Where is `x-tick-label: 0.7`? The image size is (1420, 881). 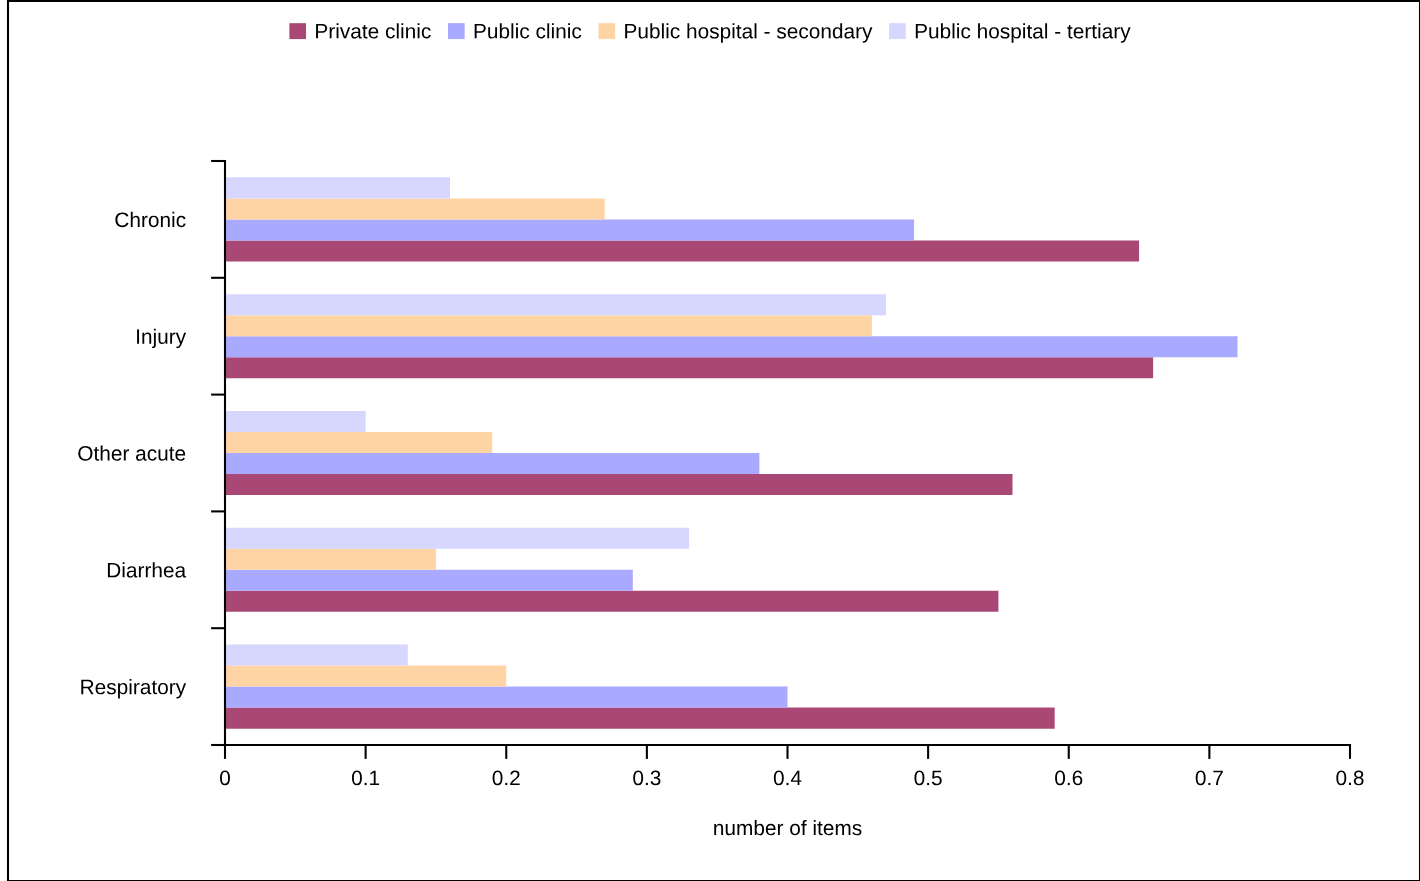
x-tick-label: 0.7 is located at coordinates (1209, 778).